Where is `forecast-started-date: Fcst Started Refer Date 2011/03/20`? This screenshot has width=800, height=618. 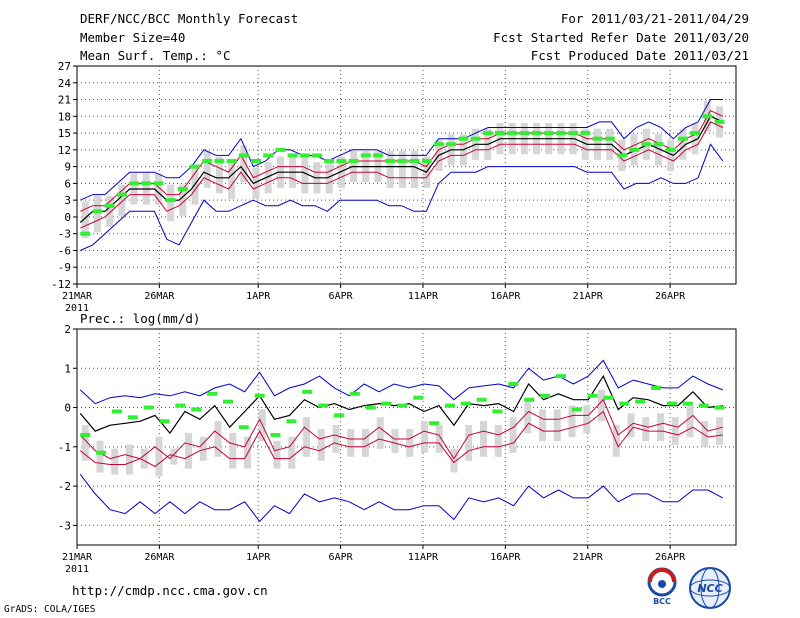
forecast-started-date: Fcst Started Refer Date 2011/03/20 is located at coordinates (621, 37).